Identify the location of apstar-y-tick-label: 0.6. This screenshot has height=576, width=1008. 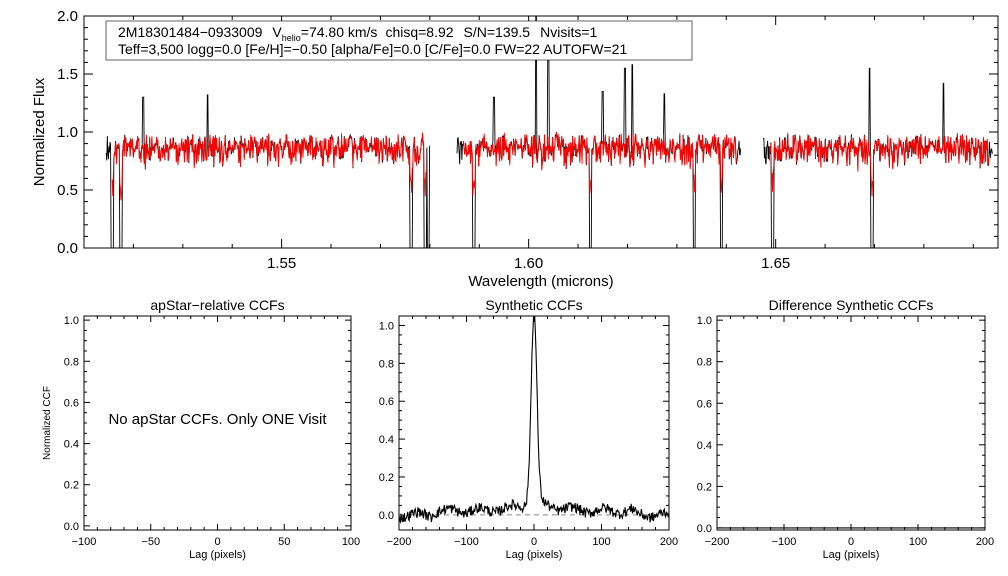
(71, 403).